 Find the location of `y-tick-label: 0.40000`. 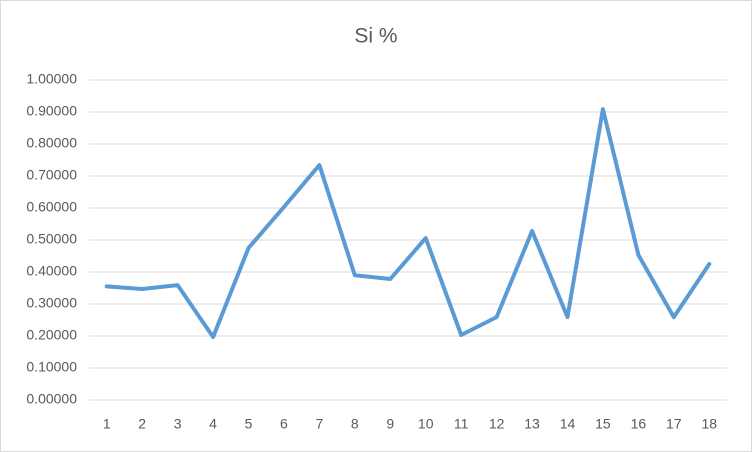

y-tick-label: 0.40000 is located at coordinates (51, 271).